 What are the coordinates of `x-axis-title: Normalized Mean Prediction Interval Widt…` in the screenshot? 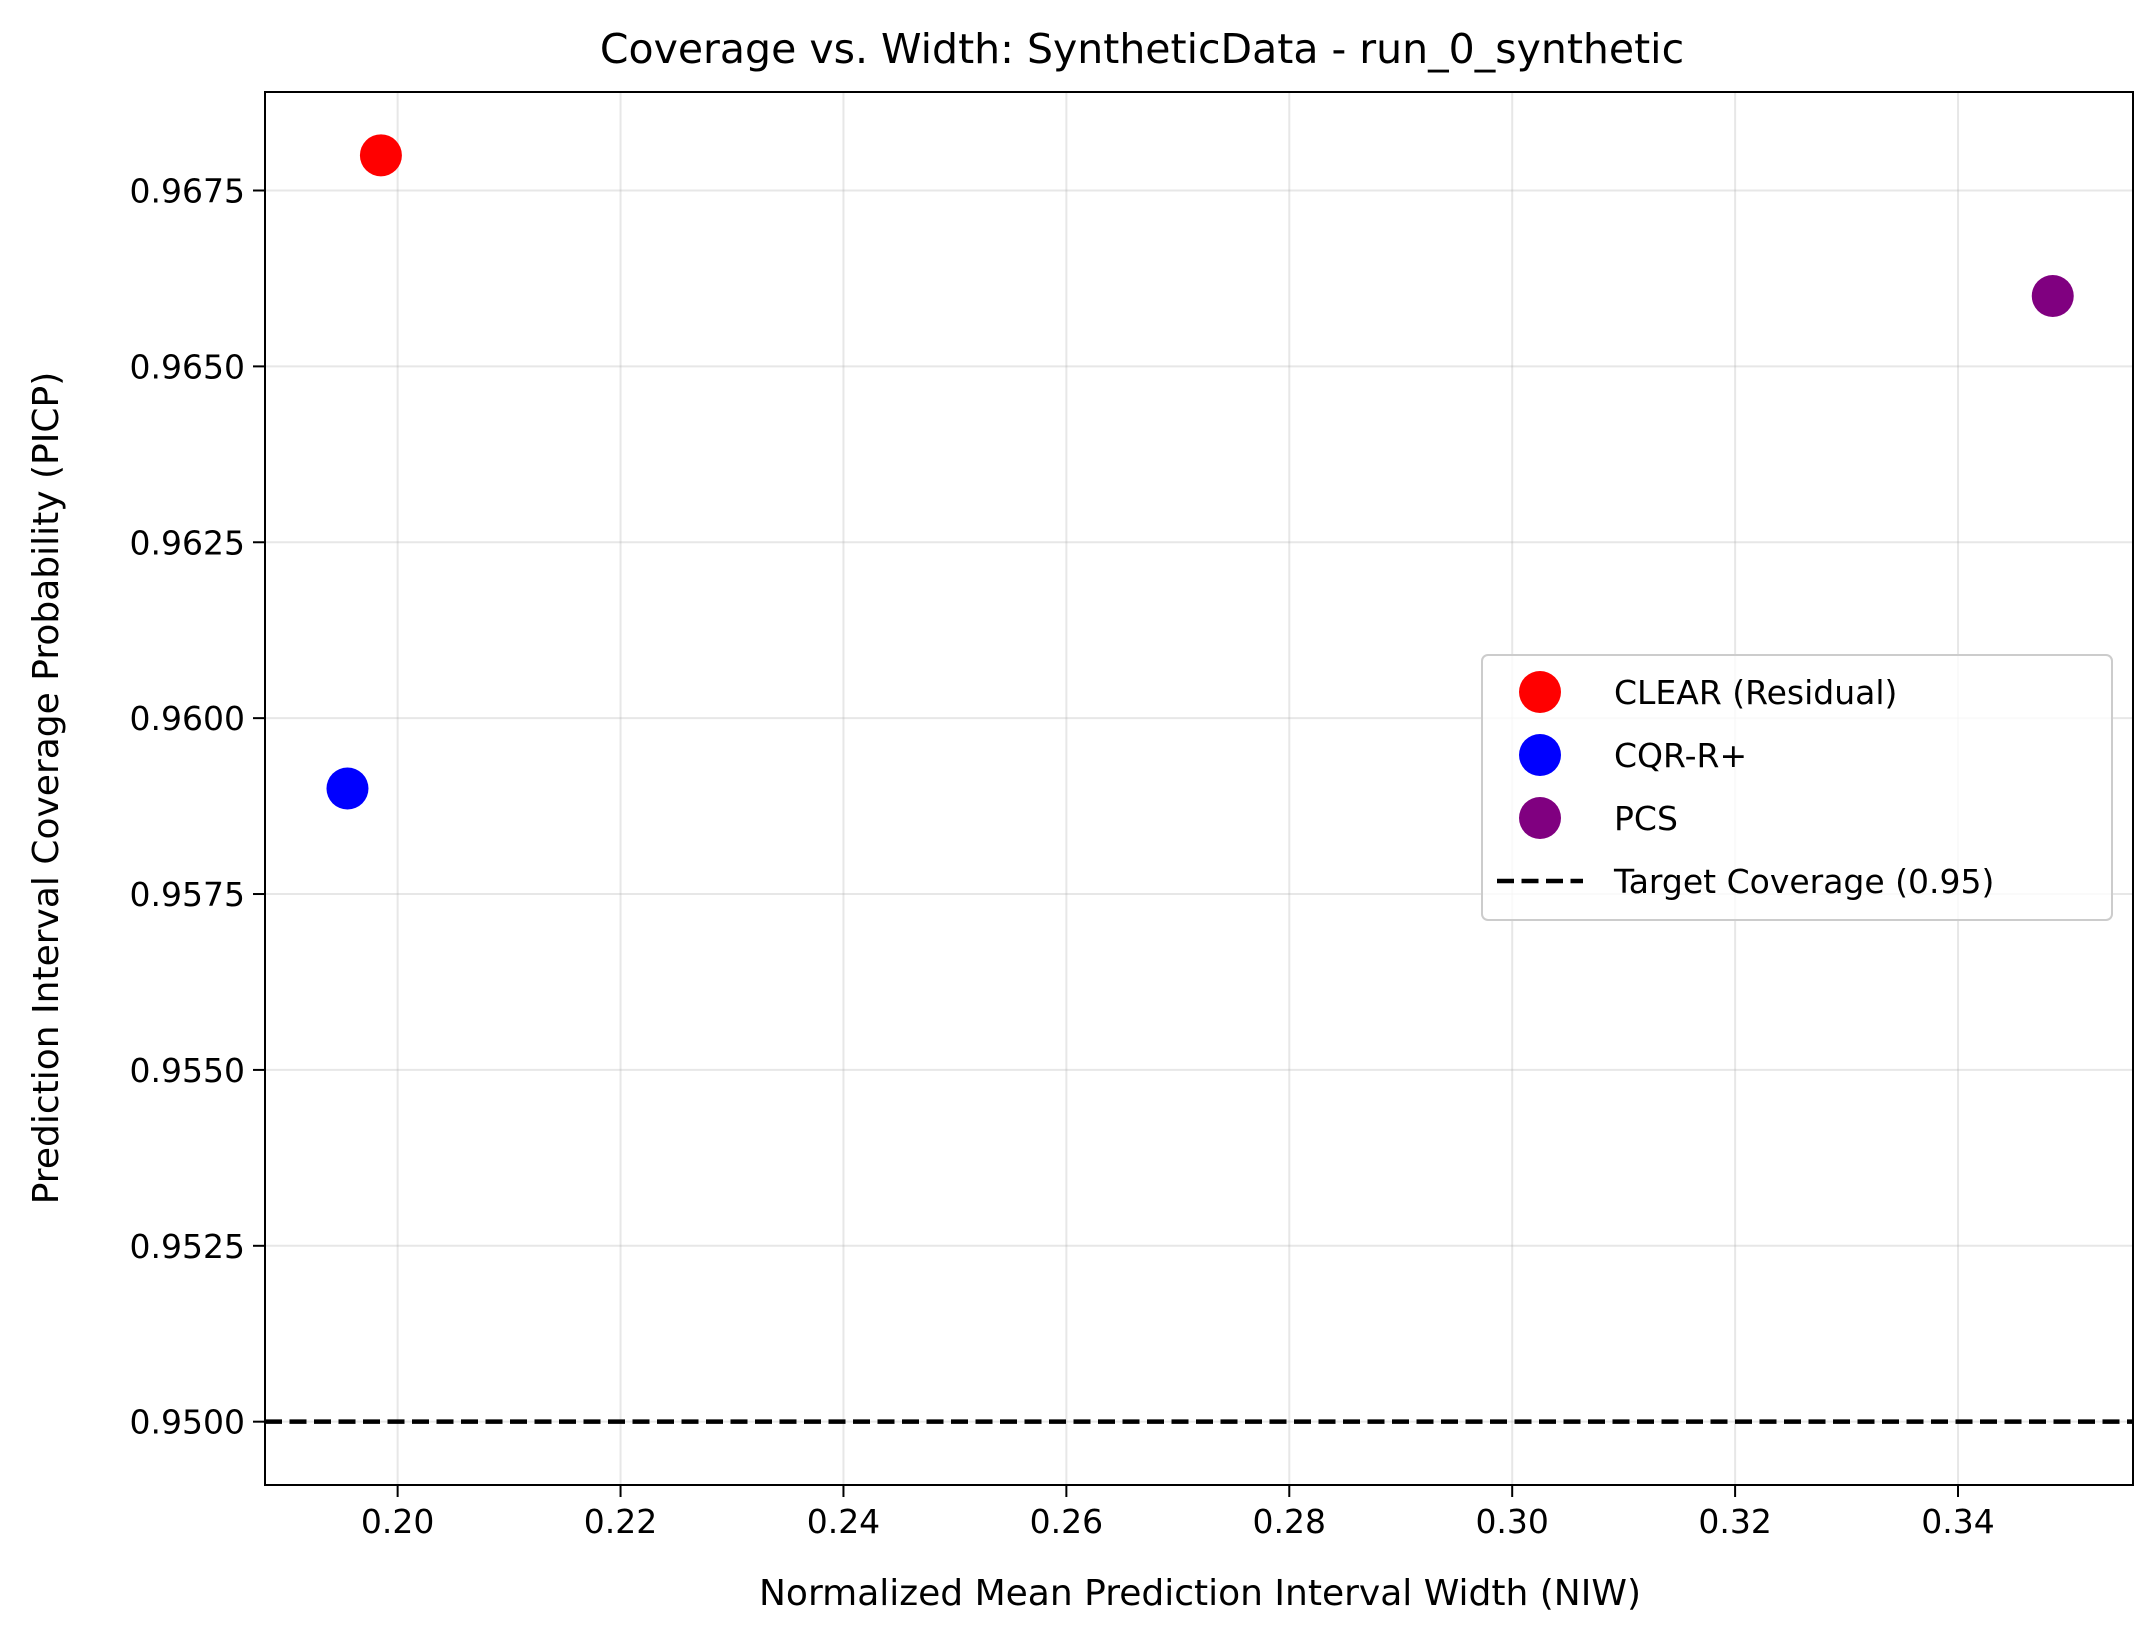 It's located at (1200, 1593).